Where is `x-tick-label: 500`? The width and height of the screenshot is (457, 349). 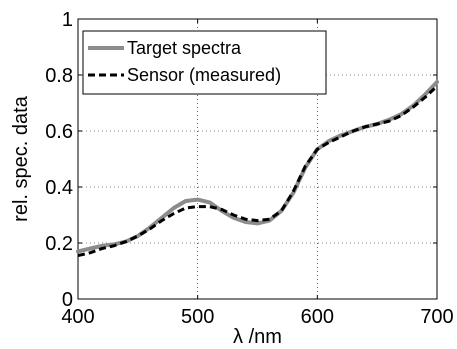
x-tick-label: 500 is located at coordinates (197, 317).